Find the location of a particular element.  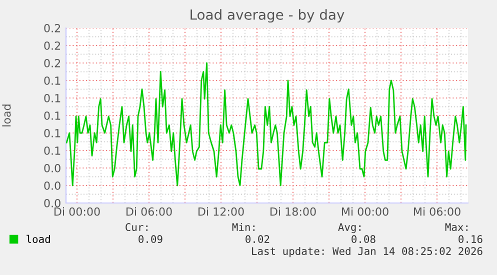

text: Last update: Wed Jan 14 08:25:02 2026 is located at coordinates (367, 252).